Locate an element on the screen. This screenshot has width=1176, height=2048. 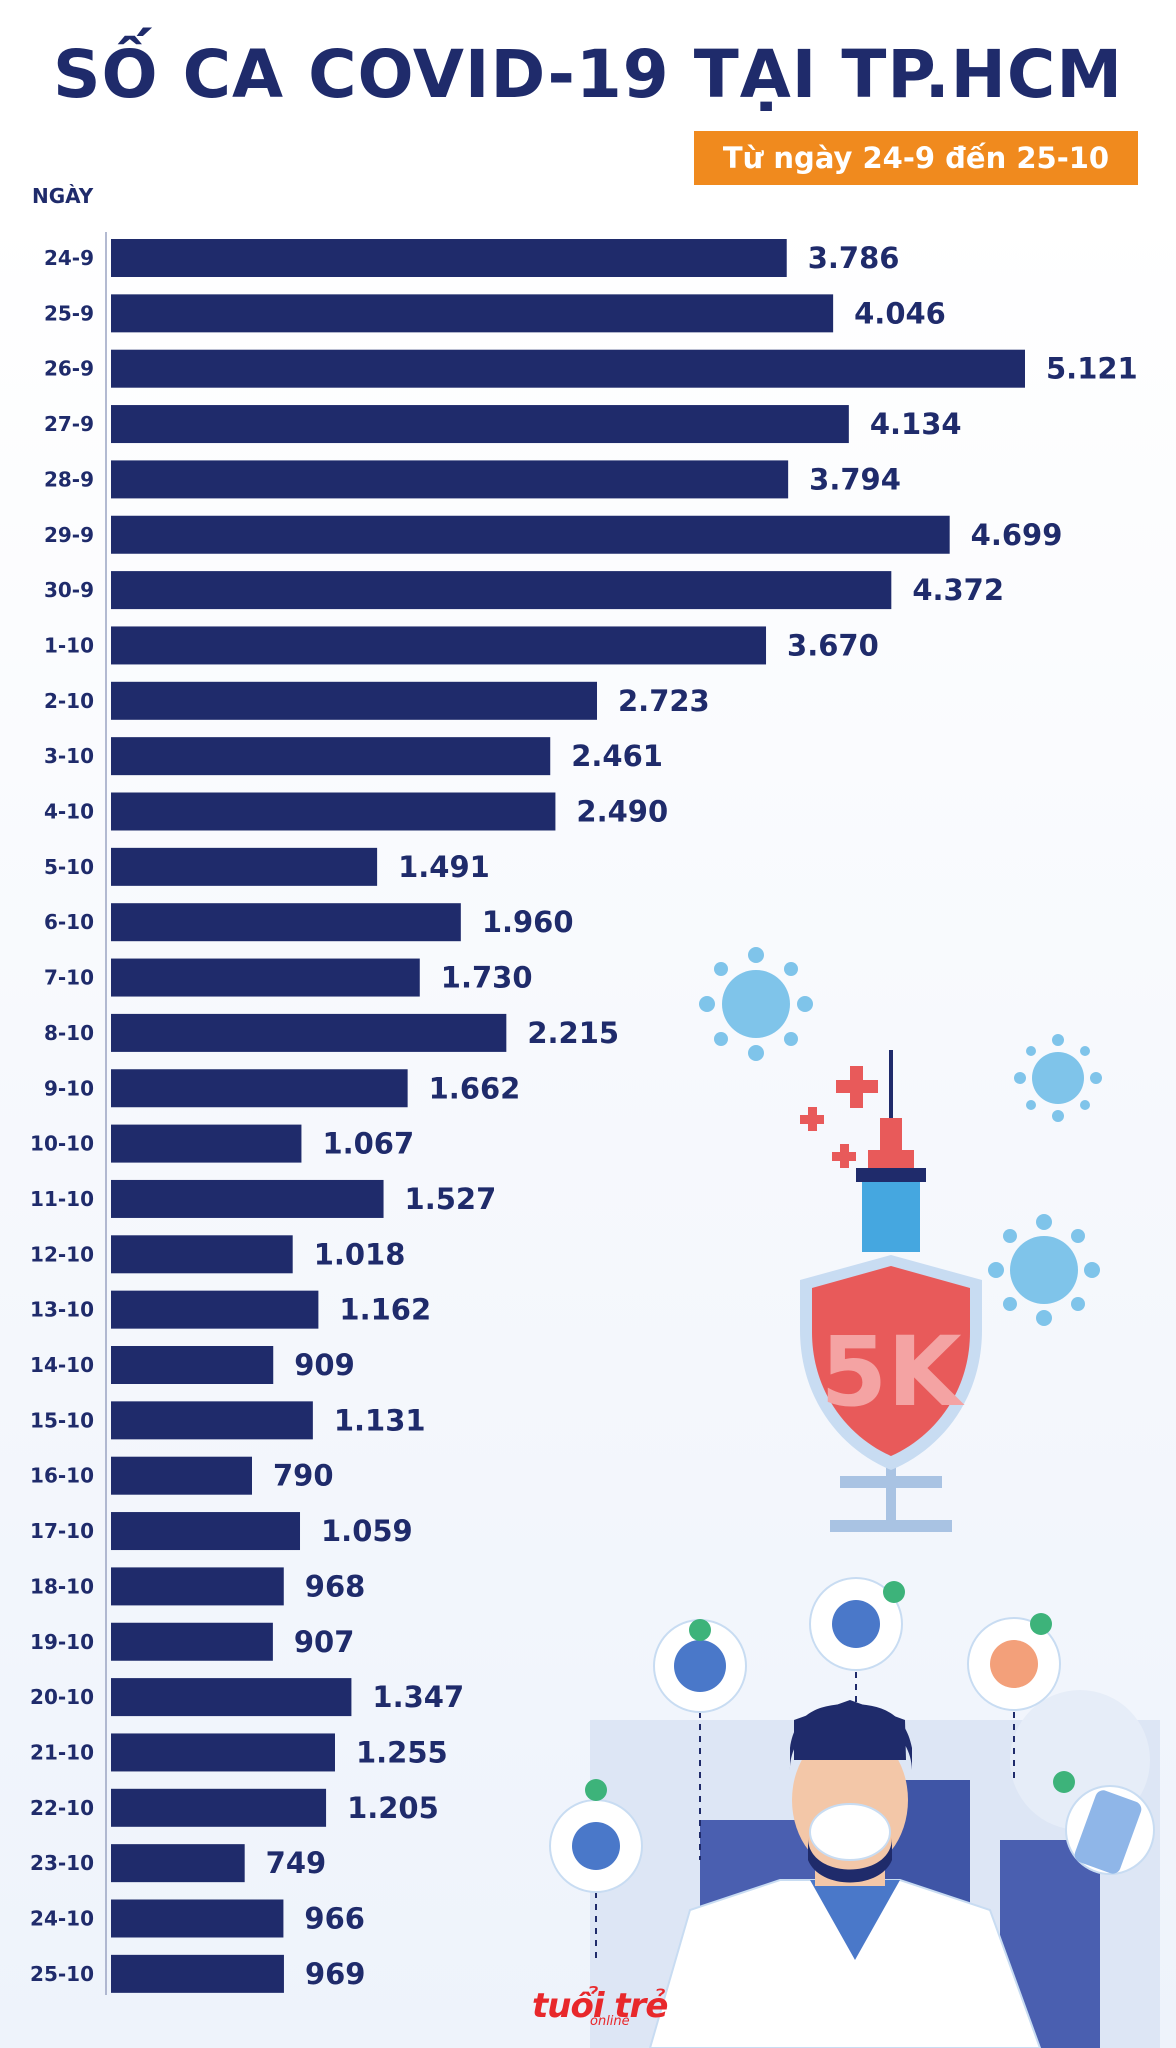
value-label: 3.794 is located at coordinates (855, 479).